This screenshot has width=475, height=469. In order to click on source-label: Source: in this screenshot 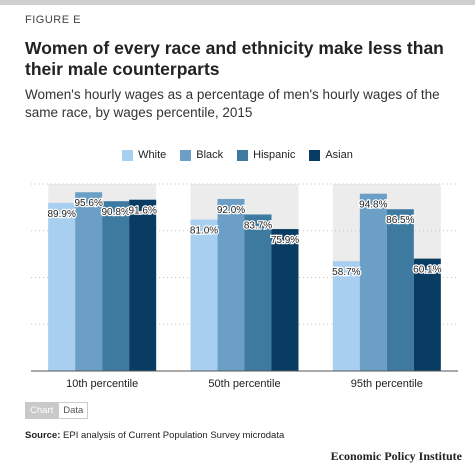, I will do `click(43, 435)`.